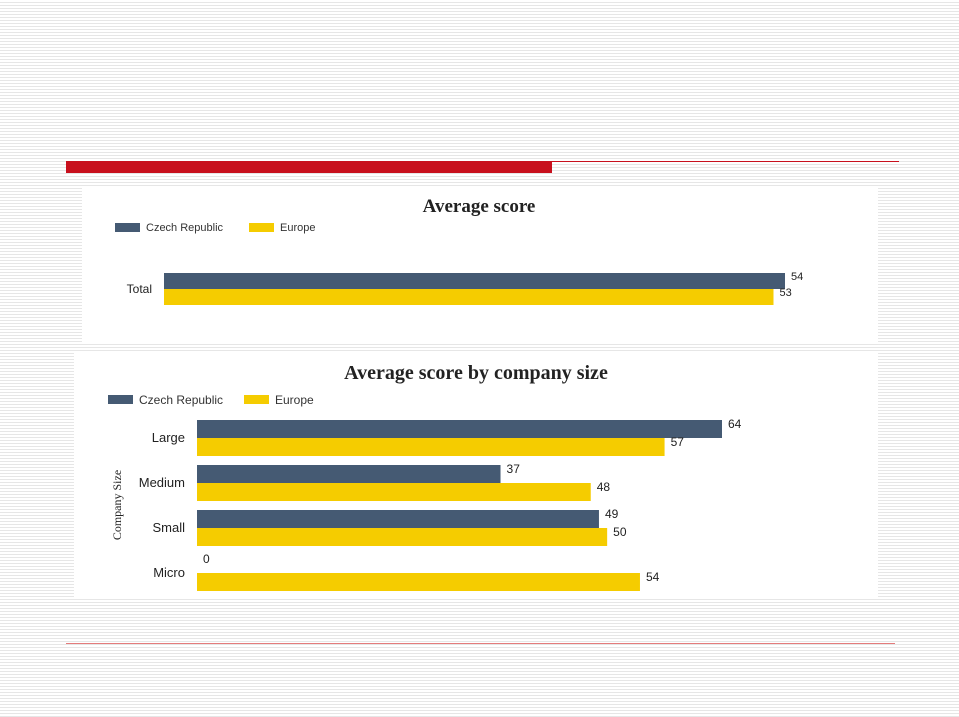 The image size is (959, 717). What do you see at coordinates (206, 559) in the screenshot?
I see `data-label: 0` at bounding box center [206, 559].